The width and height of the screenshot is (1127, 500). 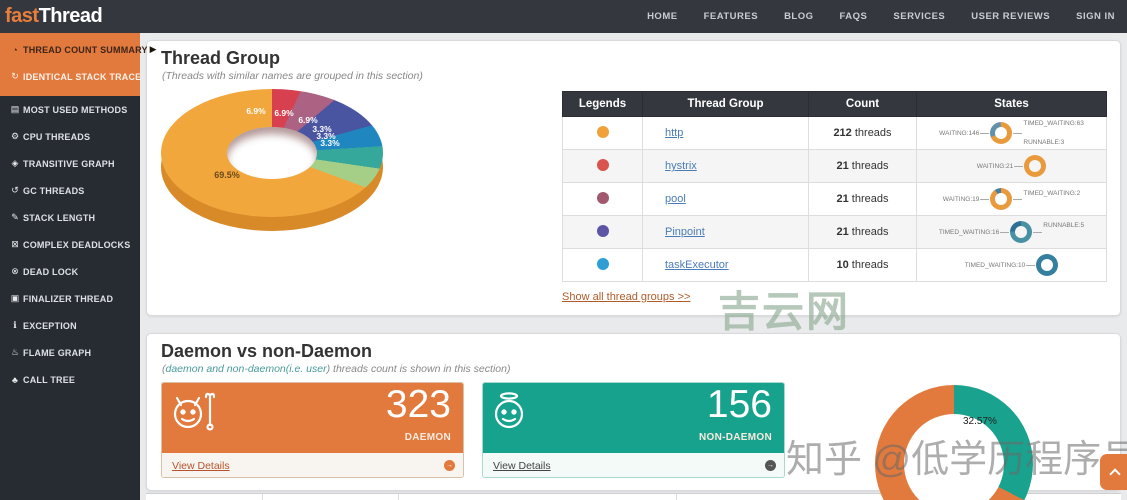 What do you see at coordinates (70, 379) in the screenshot?
I see `sidebar-item-call-tree: ♣ CALL TREE` at bounding box center [70, 379].